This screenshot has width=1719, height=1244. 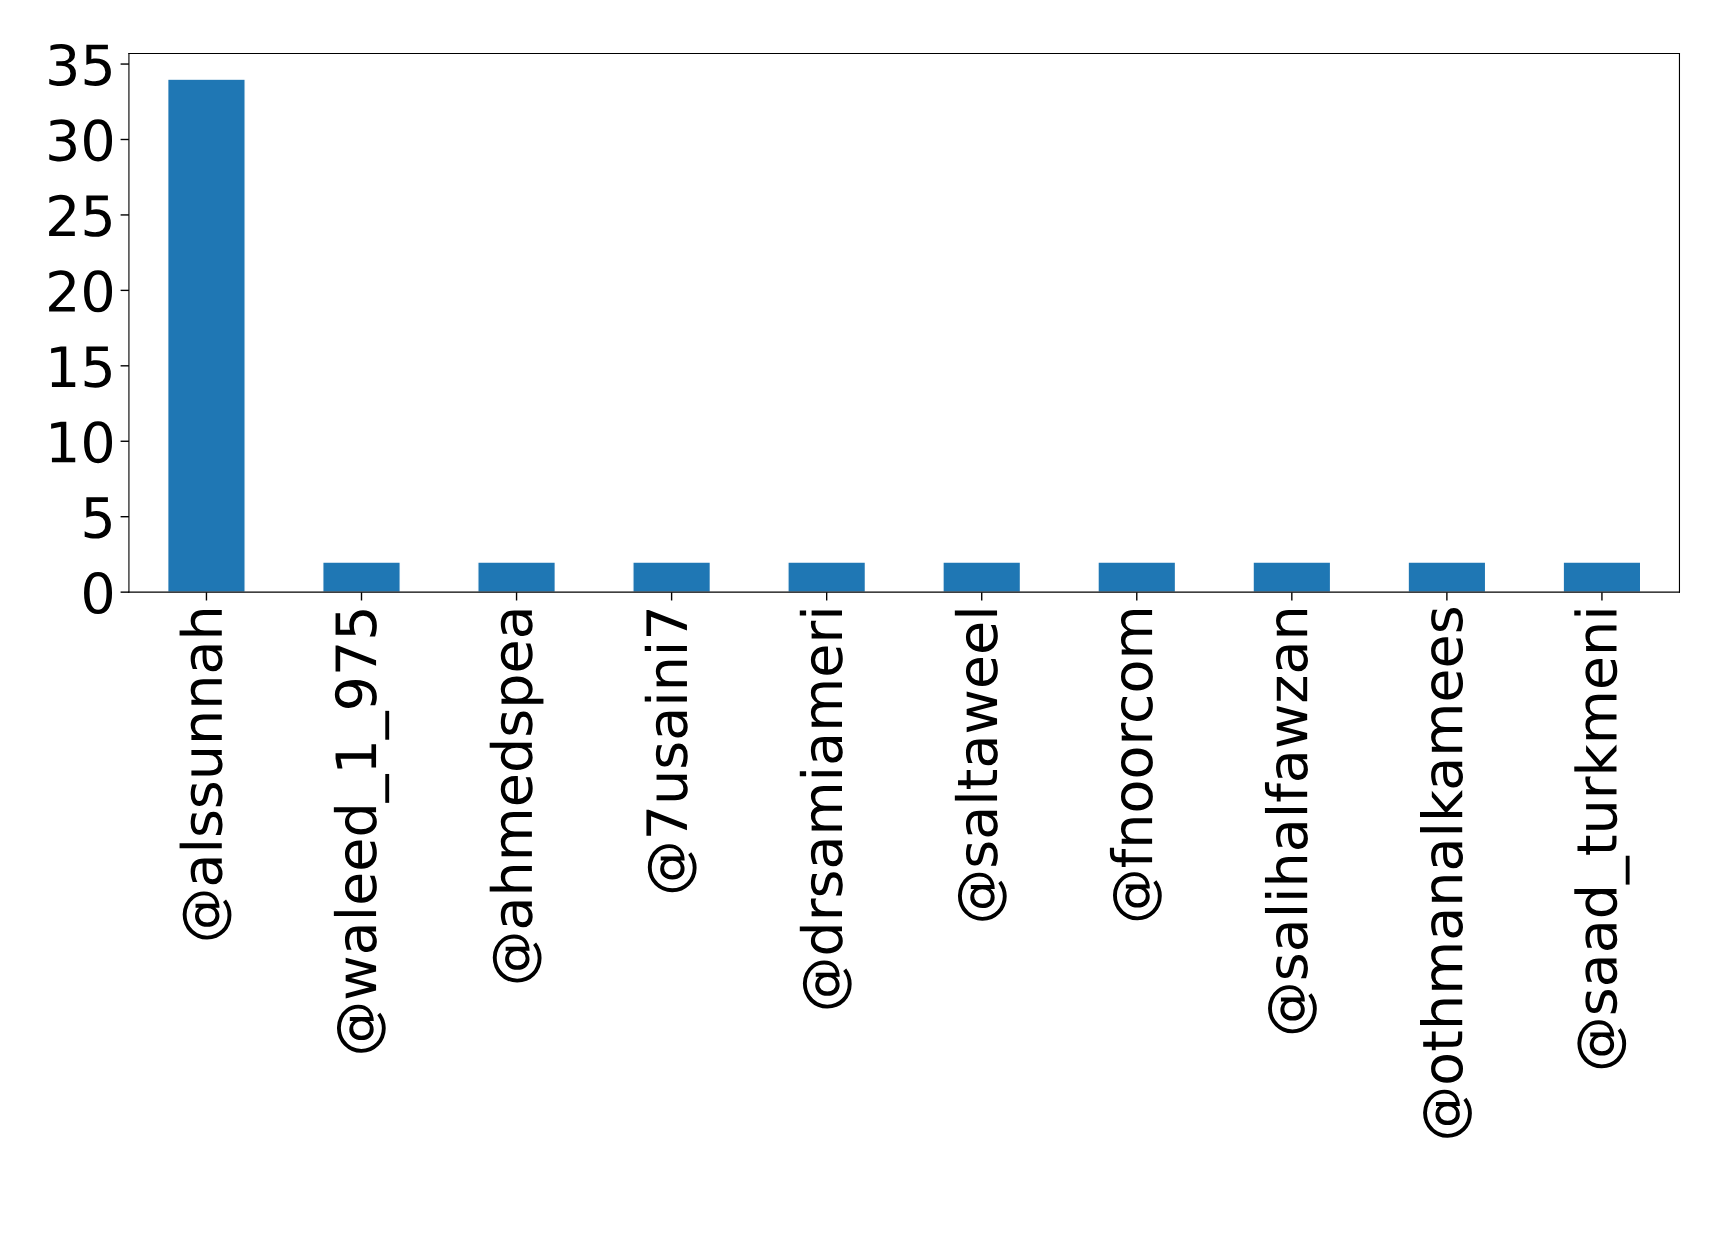 What do you see at coordinates (82, 442) in the screenshot?
I see `y-tick-label: 10` at bounding box center [82, 442].